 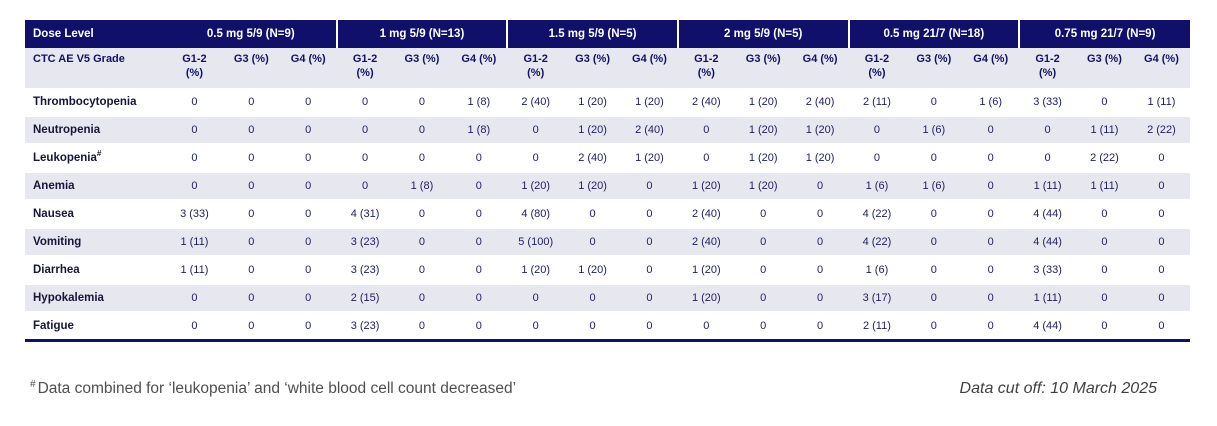 What do you see at coordinates (95, 158) in the screenshot?
I see `ae-row-label: Leukopenia#` at bounding box center [95, 158].